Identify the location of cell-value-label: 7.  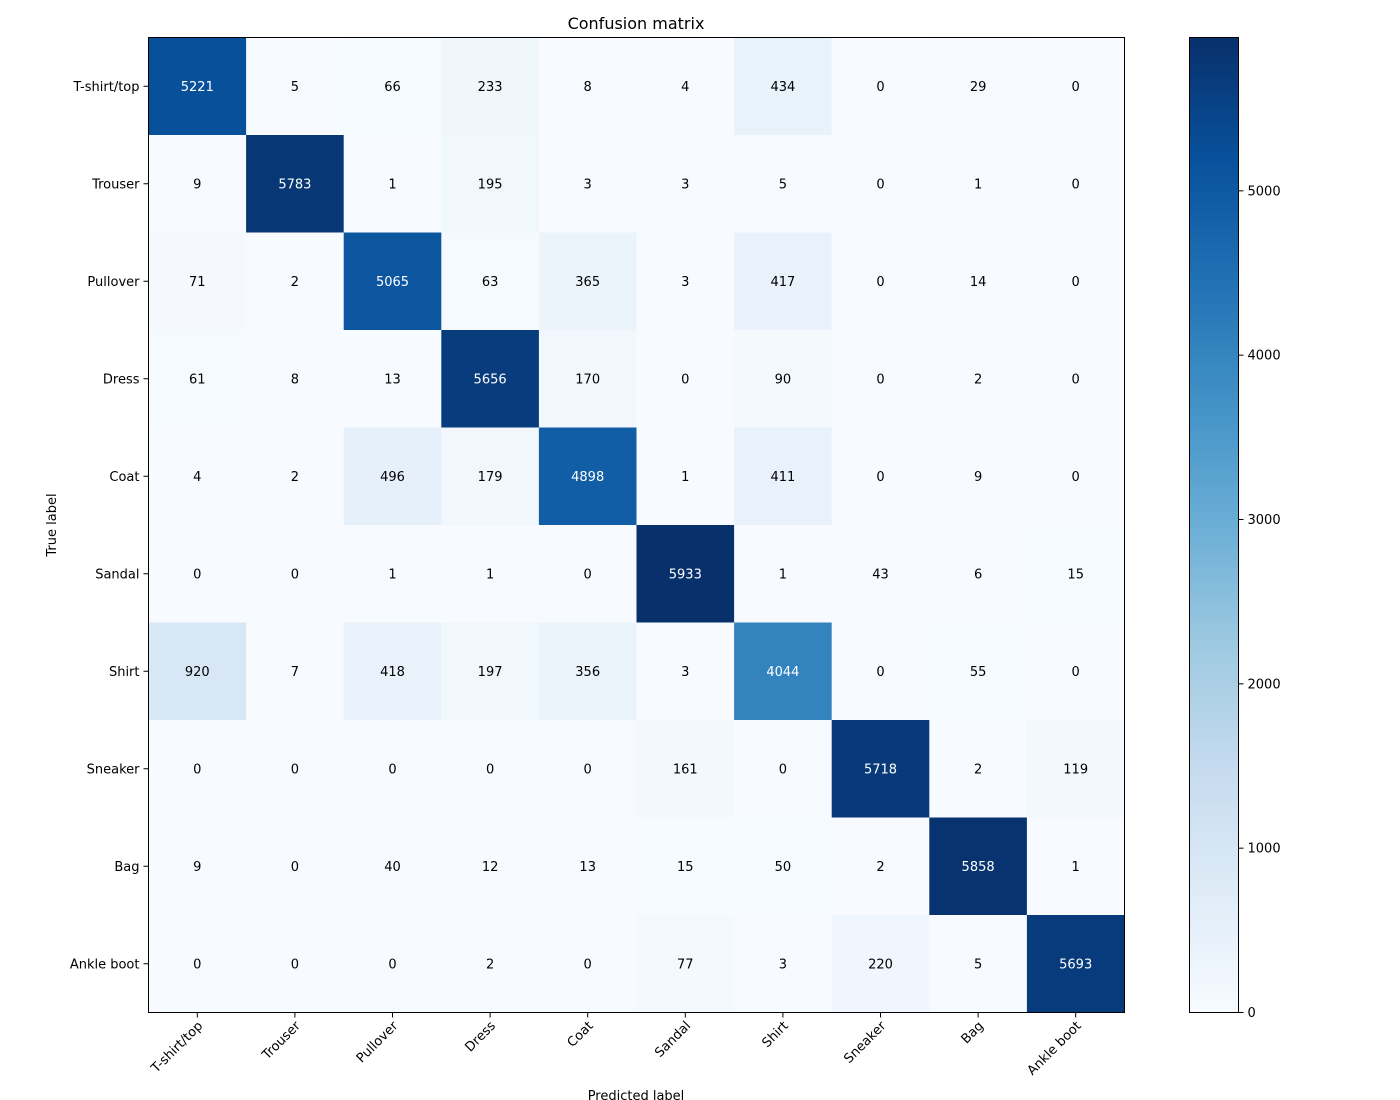
(295, 672).